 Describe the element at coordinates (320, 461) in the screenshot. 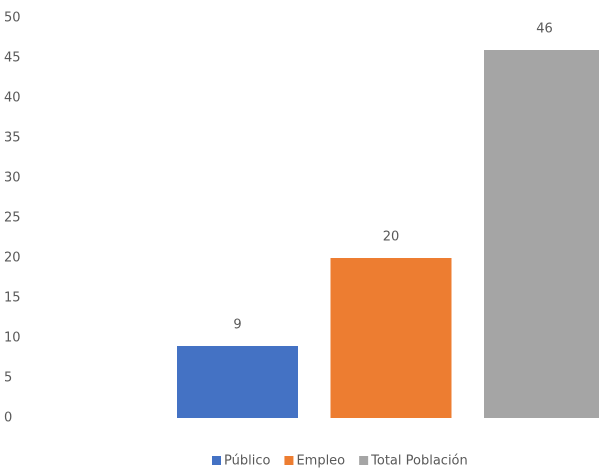

I see `legend-label: Empleo` at that location.